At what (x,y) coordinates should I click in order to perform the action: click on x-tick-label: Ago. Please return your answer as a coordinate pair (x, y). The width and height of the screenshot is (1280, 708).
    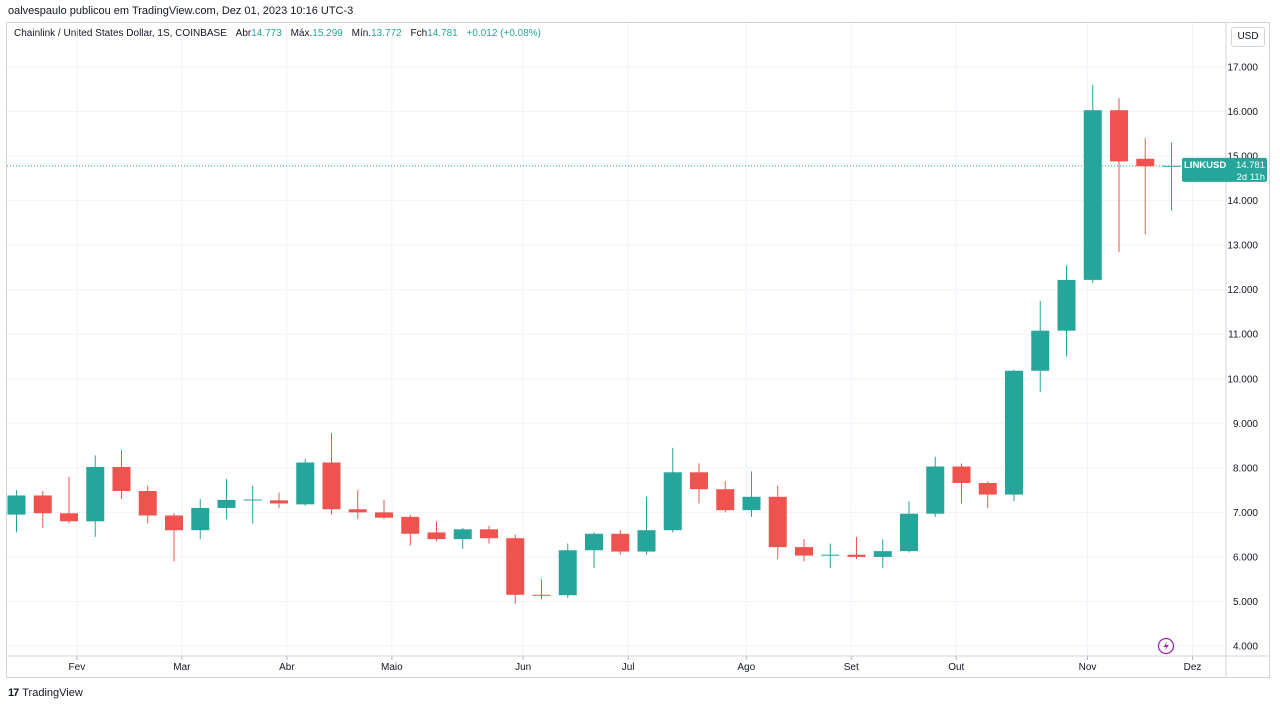
    Looking at the image, I should click on (746, 667).